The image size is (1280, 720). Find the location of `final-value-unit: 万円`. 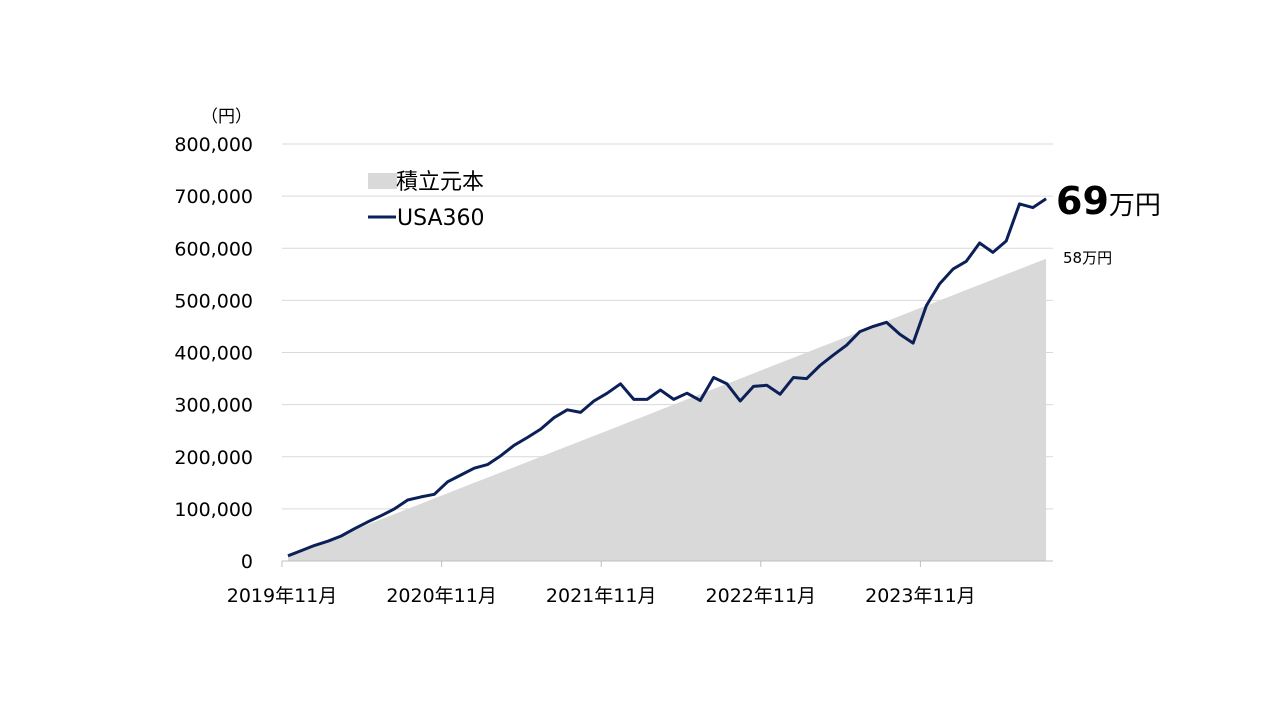

final-value-unit: 万円 is located at coordinates (1135, 206).